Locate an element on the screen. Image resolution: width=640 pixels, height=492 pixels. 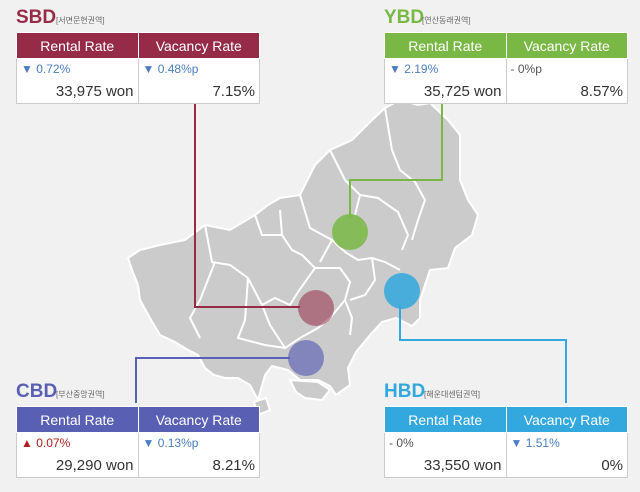
hbd-title: HBD [해운대센텀권역] is located at coordinates (506, 393).